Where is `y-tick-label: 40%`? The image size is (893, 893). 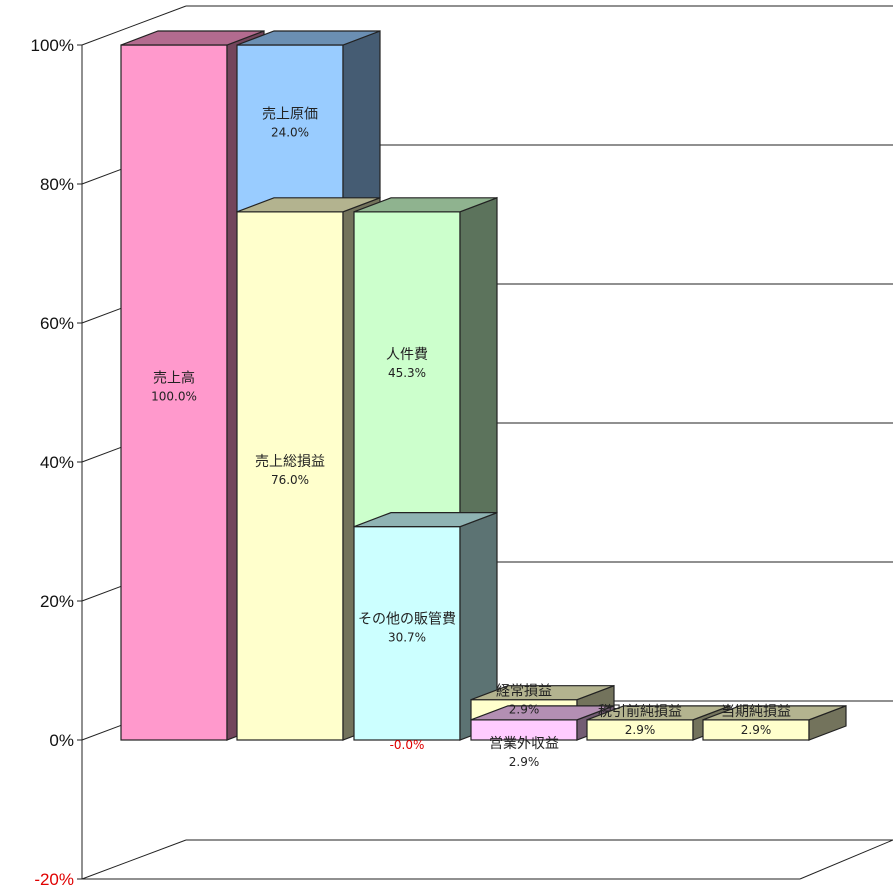 y-tick-label: 40% is located at coordinates (57, 462).